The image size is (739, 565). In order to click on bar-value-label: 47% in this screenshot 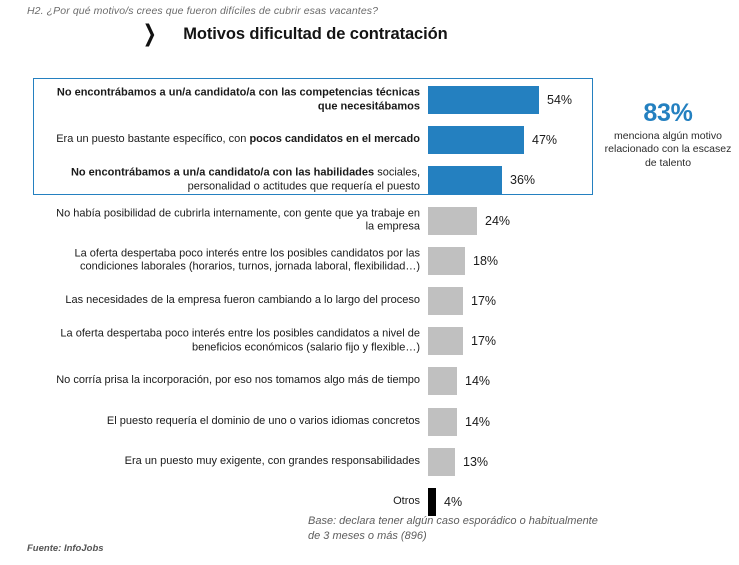, I will do `click(545, 140)`.